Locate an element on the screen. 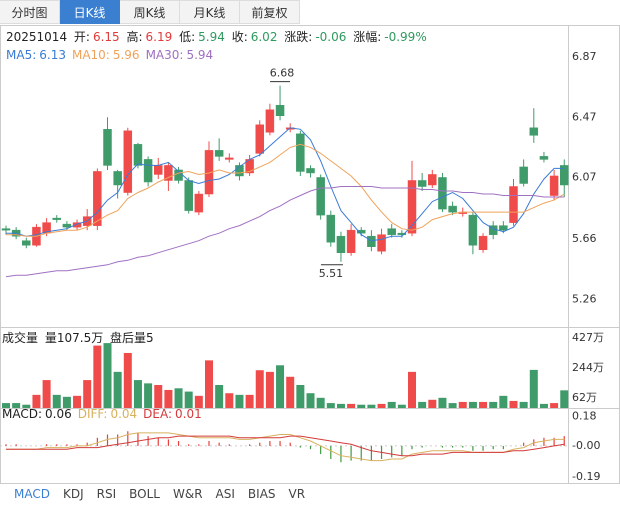  indicator-tab: KDJ is located at coordinates (73, 494).